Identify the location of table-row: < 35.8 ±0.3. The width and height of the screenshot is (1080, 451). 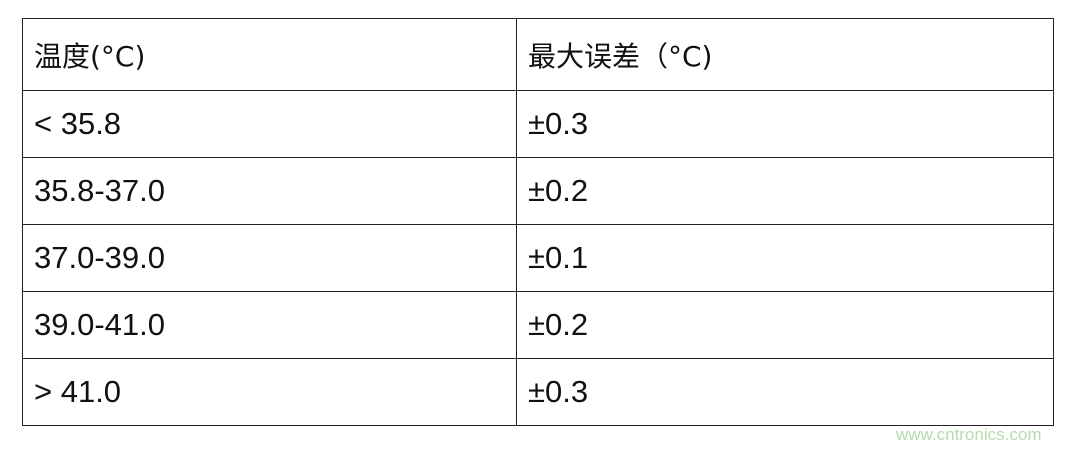
(538, 124).